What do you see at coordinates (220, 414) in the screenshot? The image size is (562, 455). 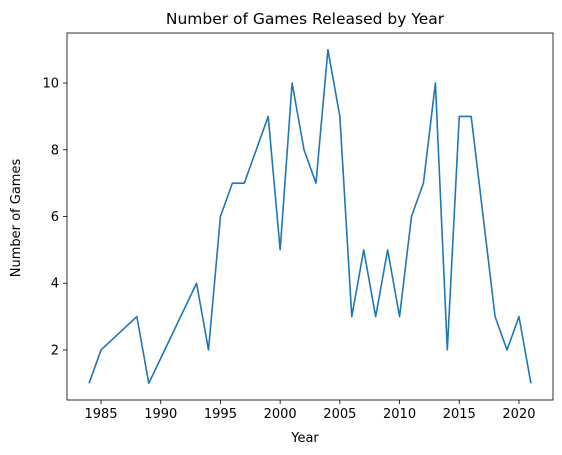 I see `x-tick-label: 1995` at bounding box center [220, 414].